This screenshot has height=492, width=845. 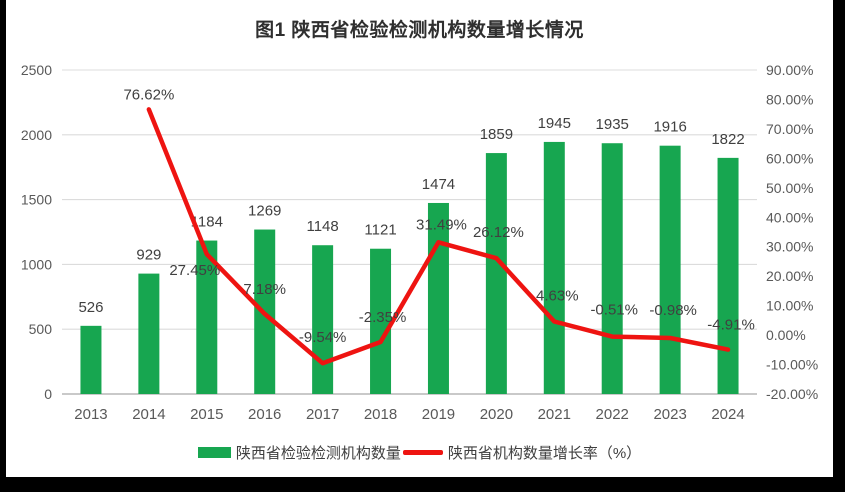 I want to click on right-axis-tick-label: 80.00%, so click(x=789, y=99).